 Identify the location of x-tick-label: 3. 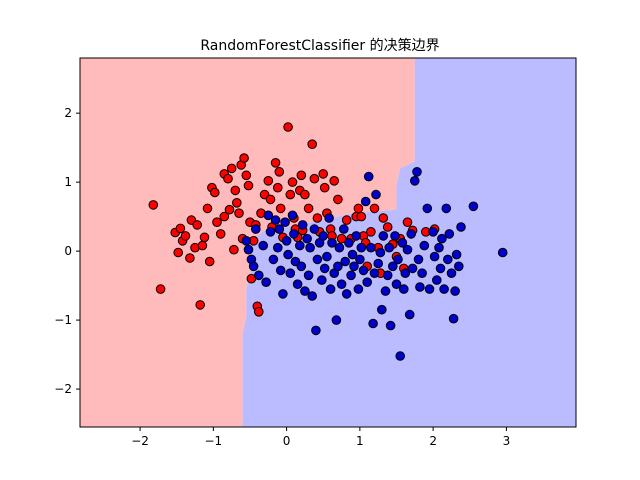
(507, 441).